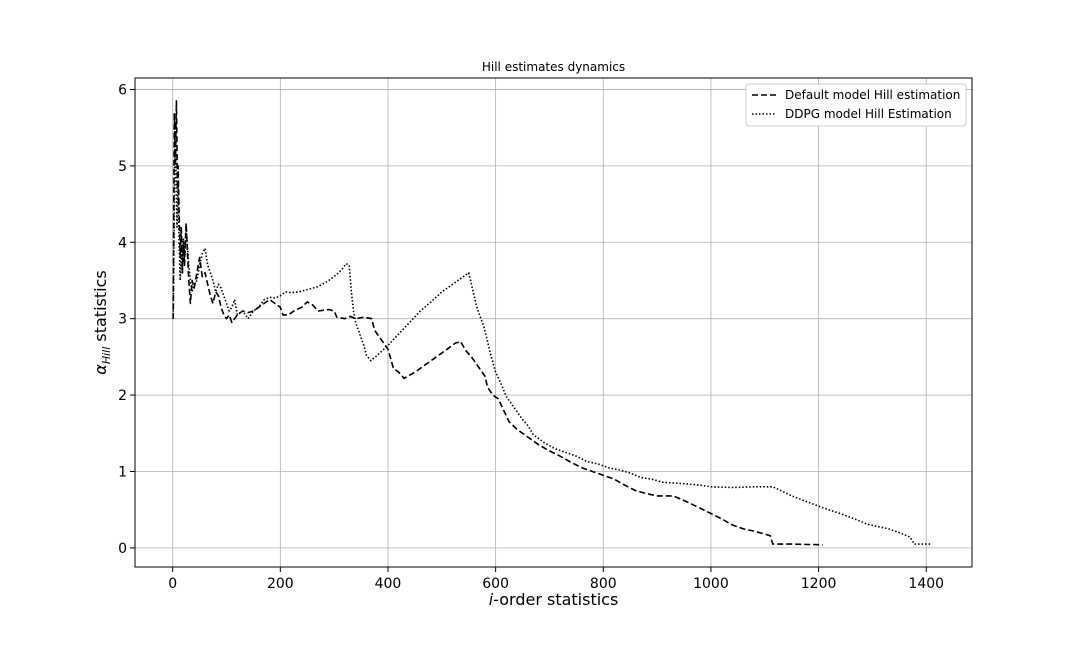  What do you see at coordinates (388, 584) in the screenshot?
I see `x-tick-label: 400` at bounding box center [388, 584].